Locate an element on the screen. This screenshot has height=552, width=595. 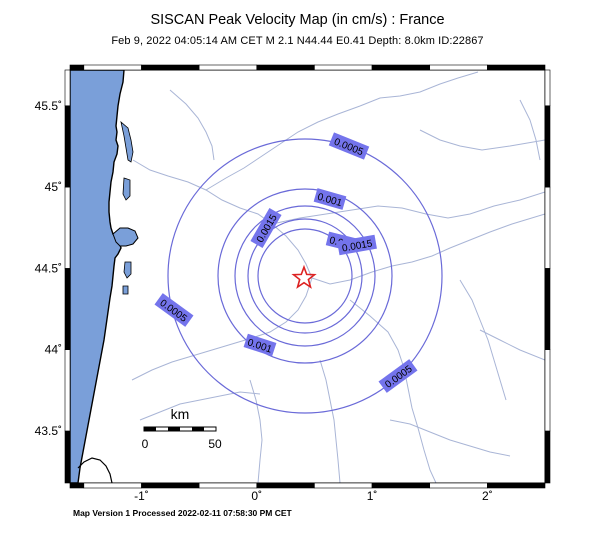
lat-tick-label: 45.5˚ is located at coordinates (48, 106).